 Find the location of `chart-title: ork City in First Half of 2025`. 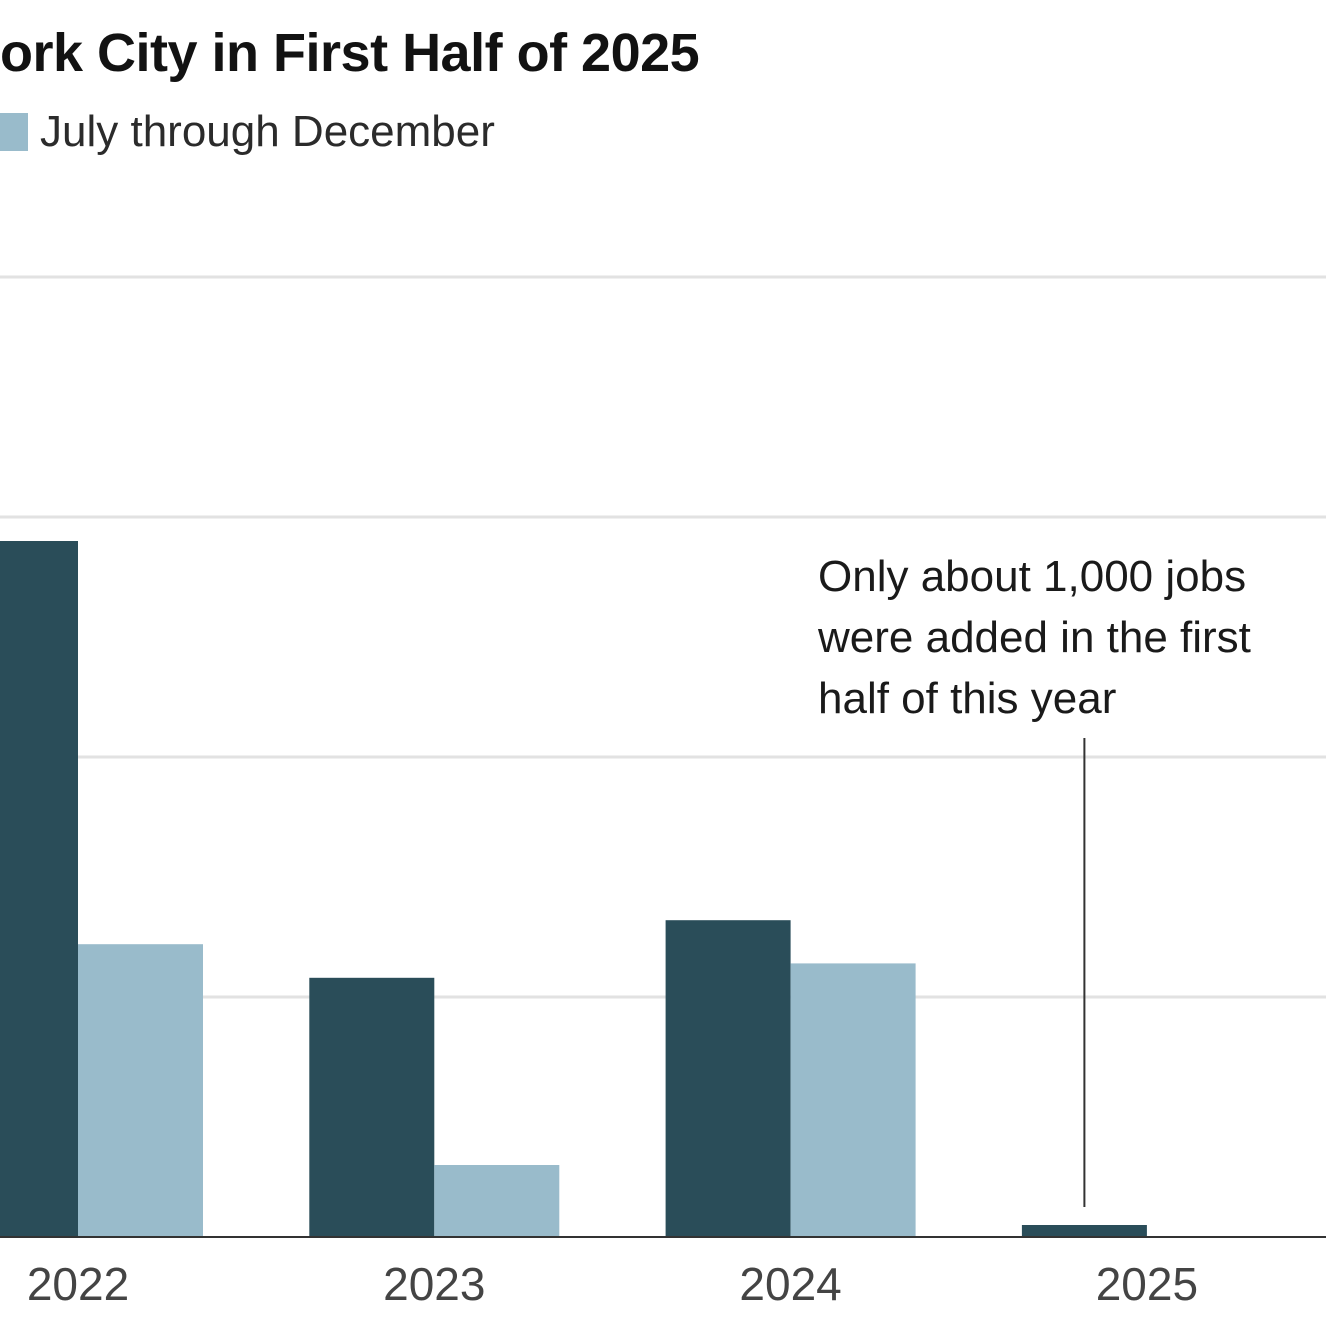

chart-title: ork City in First Half of 2025 is located at coordinates (350, 53).